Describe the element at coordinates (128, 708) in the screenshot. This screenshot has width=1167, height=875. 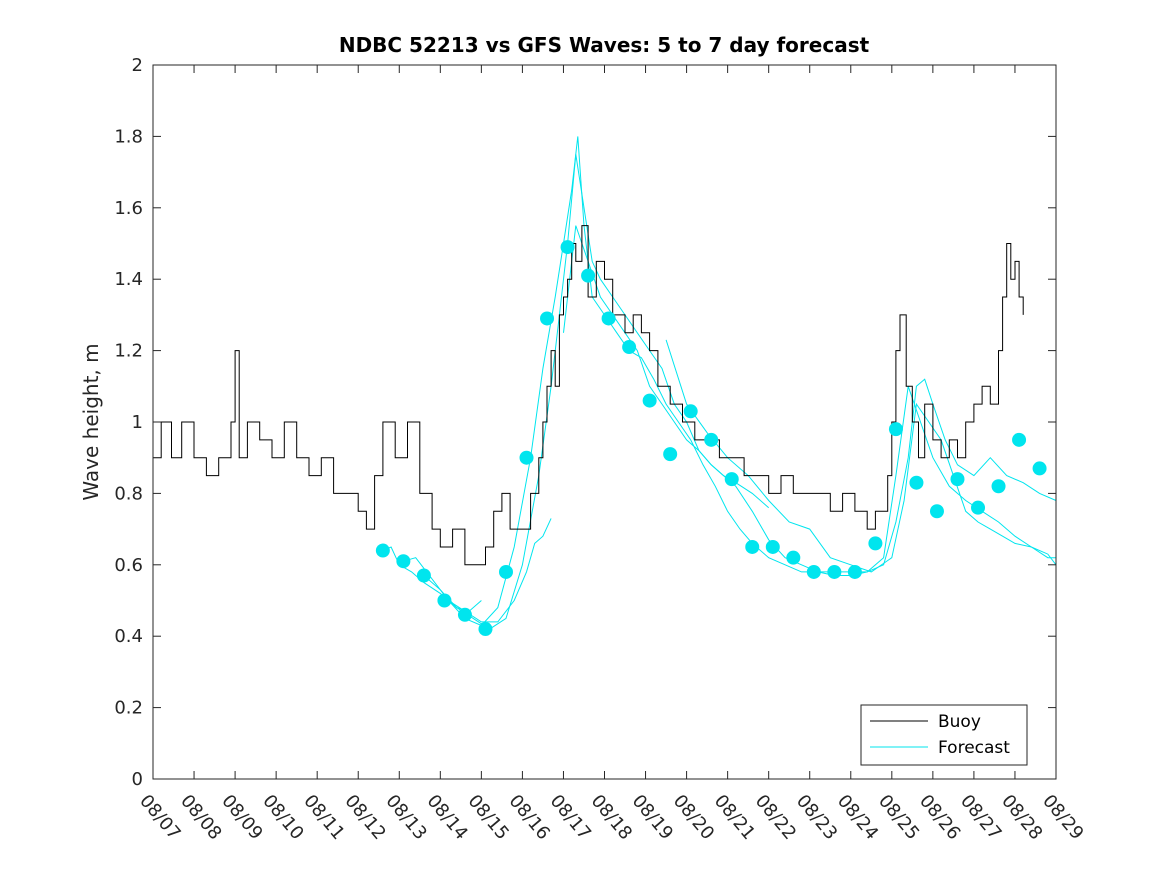
I see `y-tick-label: 0.2` at that location.